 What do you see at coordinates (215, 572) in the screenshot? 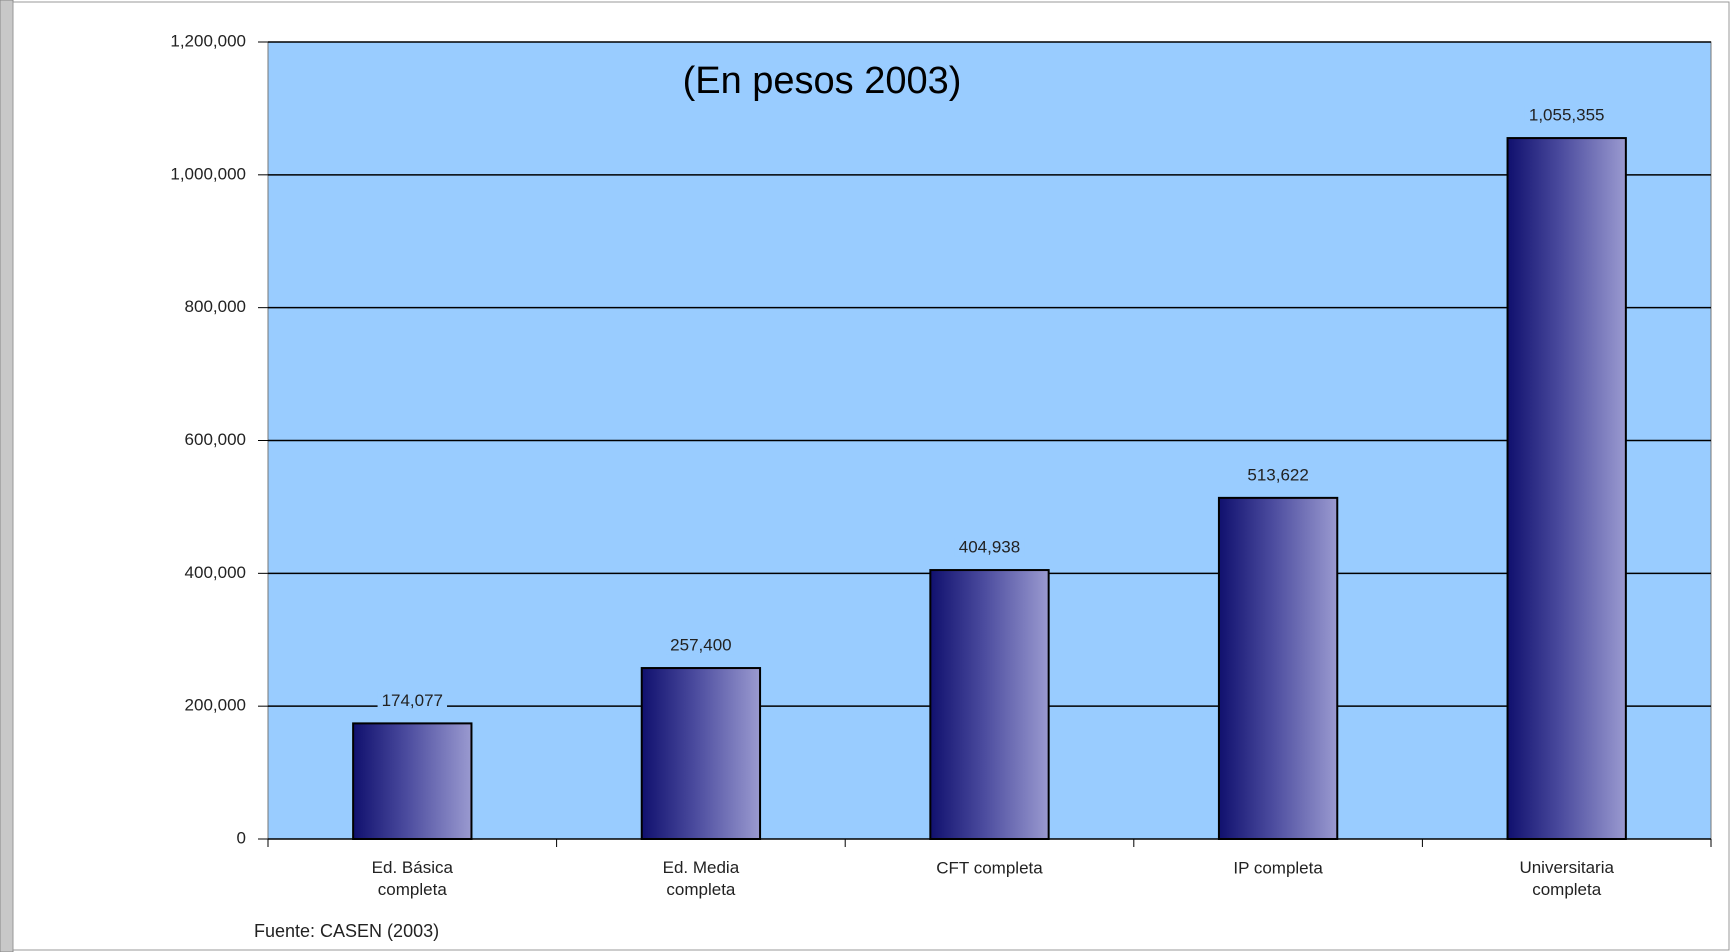
I see `y-tick-label: 400,000` at bounding box center [215, 572].